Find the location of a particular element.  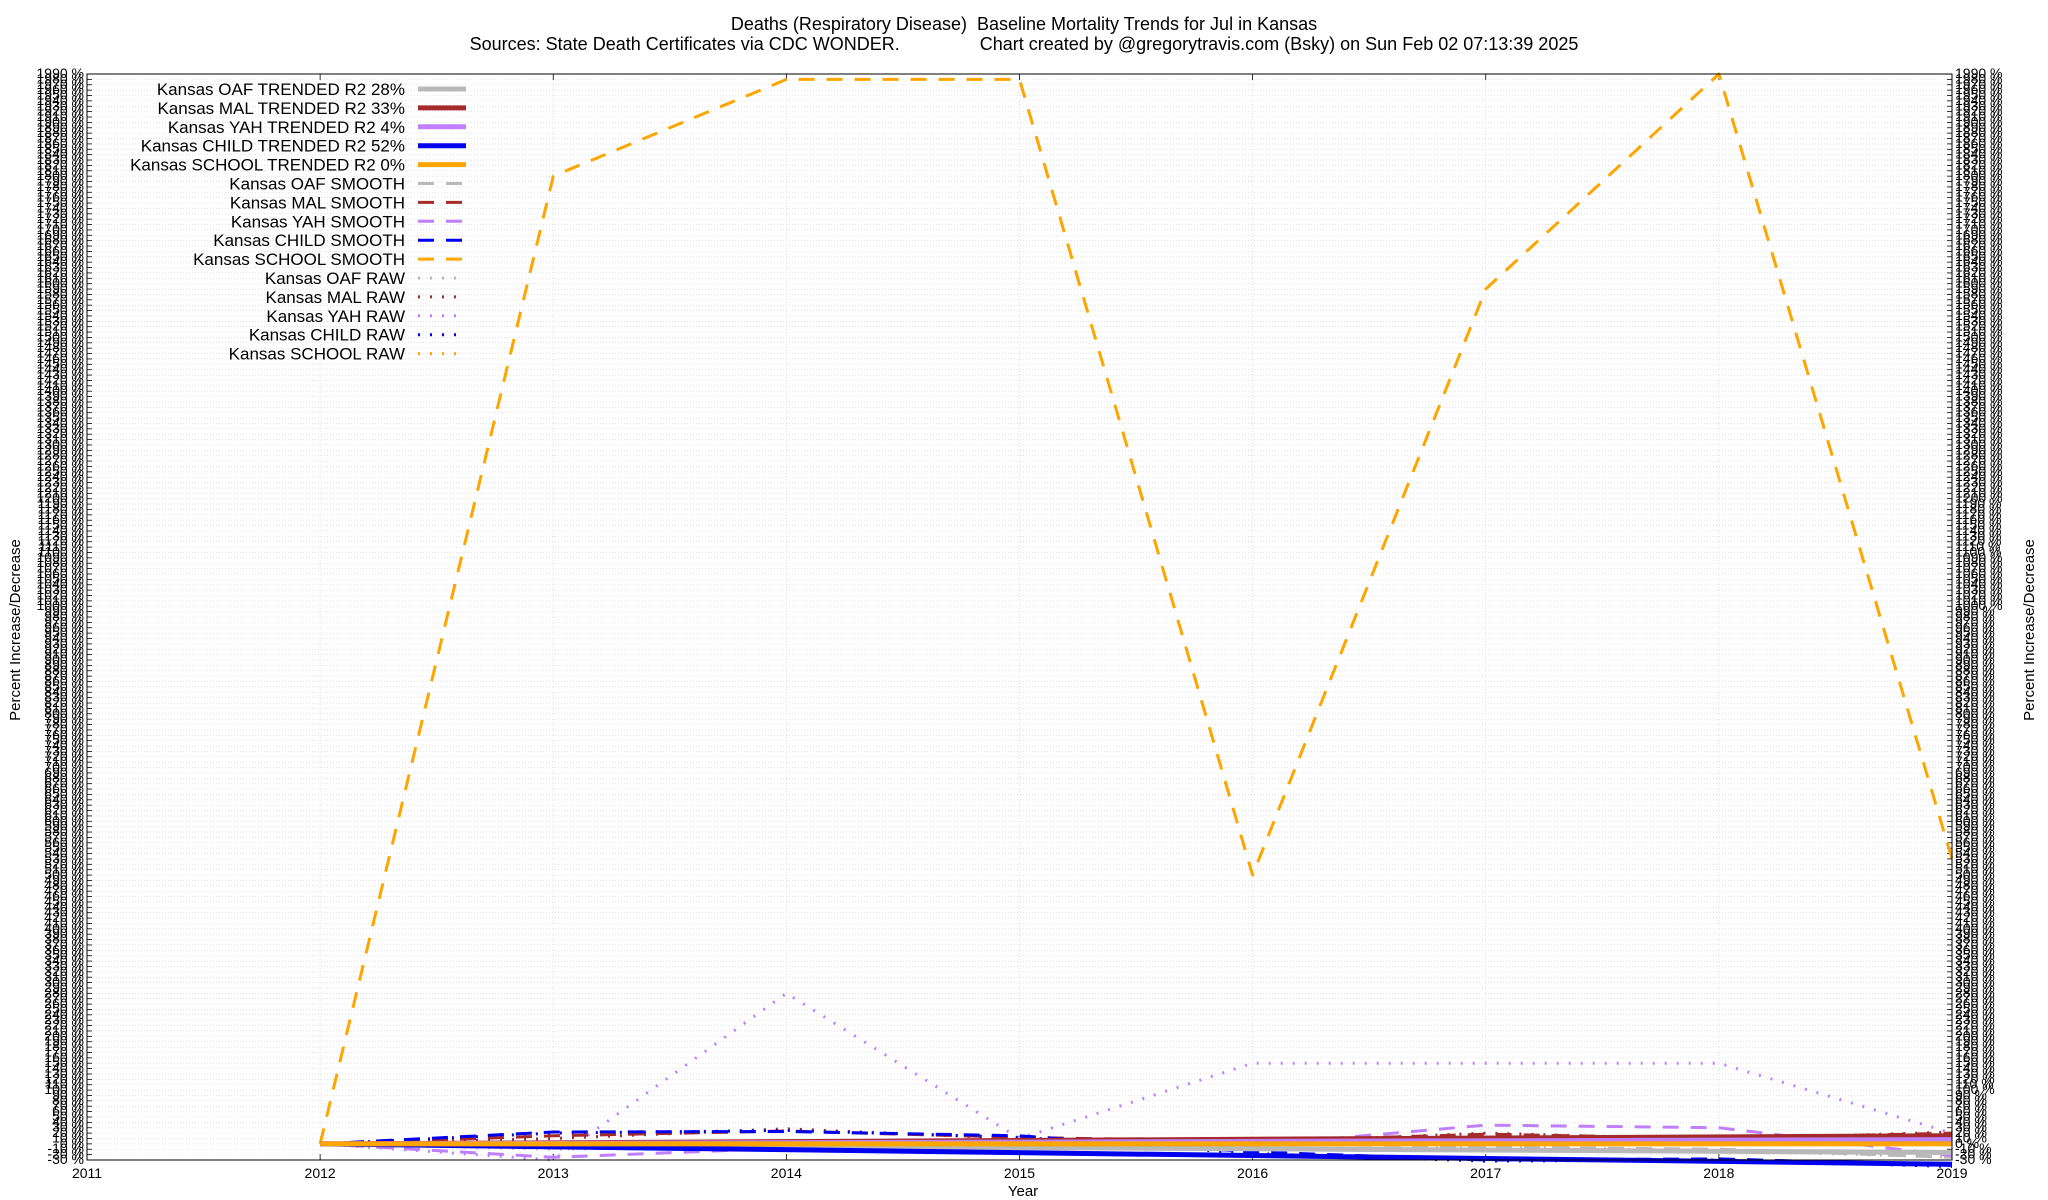

y-tick-label: 930 % is located at coordinates (64, 643).